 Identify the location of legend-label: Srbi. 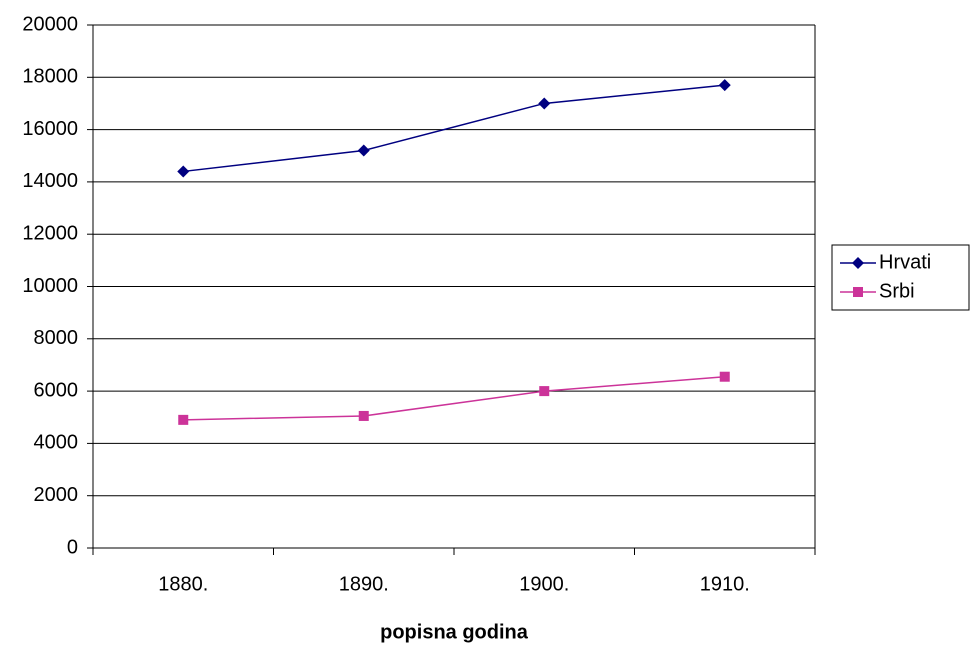
(897, 291).